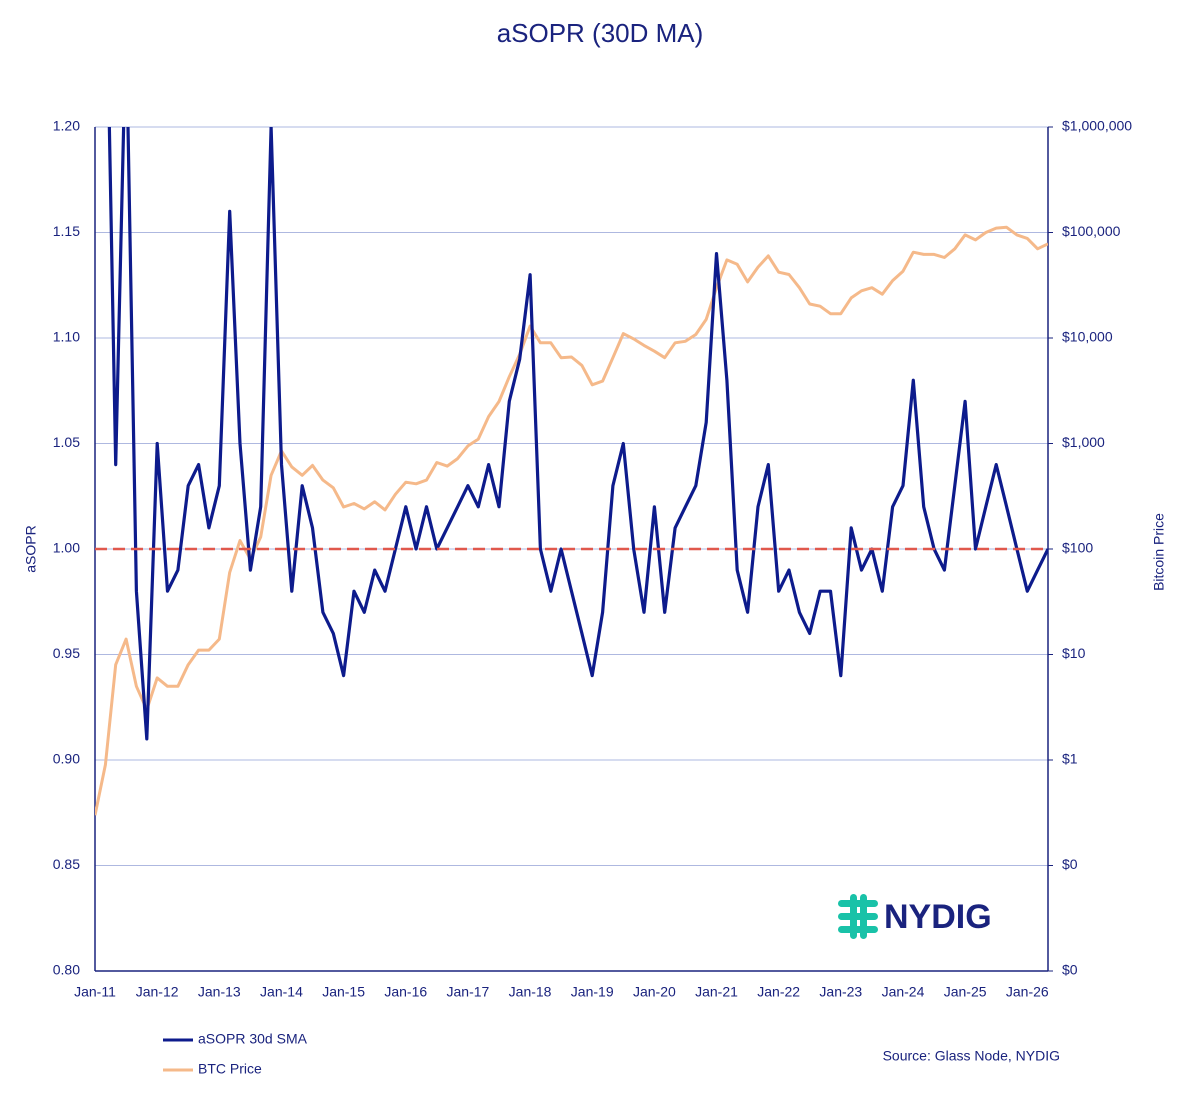  I want to click on y2-tick-label: $100, so click(1077, 548).